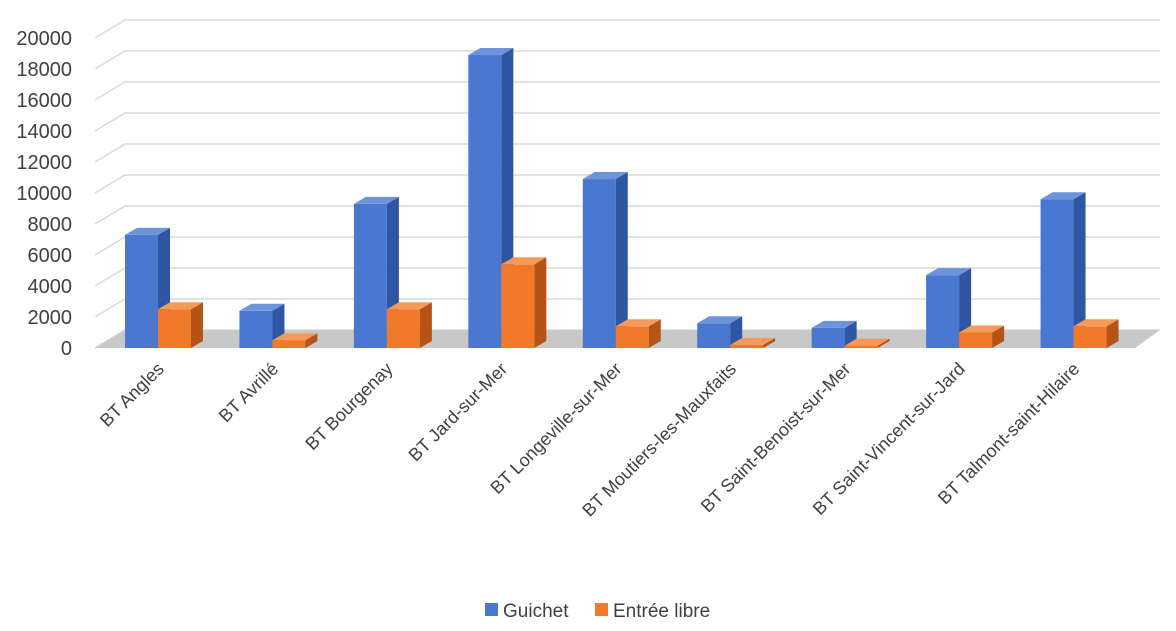  What do you see at coordinates (50, 256) in the screenshot?
I see `y-tick-label: 6000` at bounding box center [50, 256].